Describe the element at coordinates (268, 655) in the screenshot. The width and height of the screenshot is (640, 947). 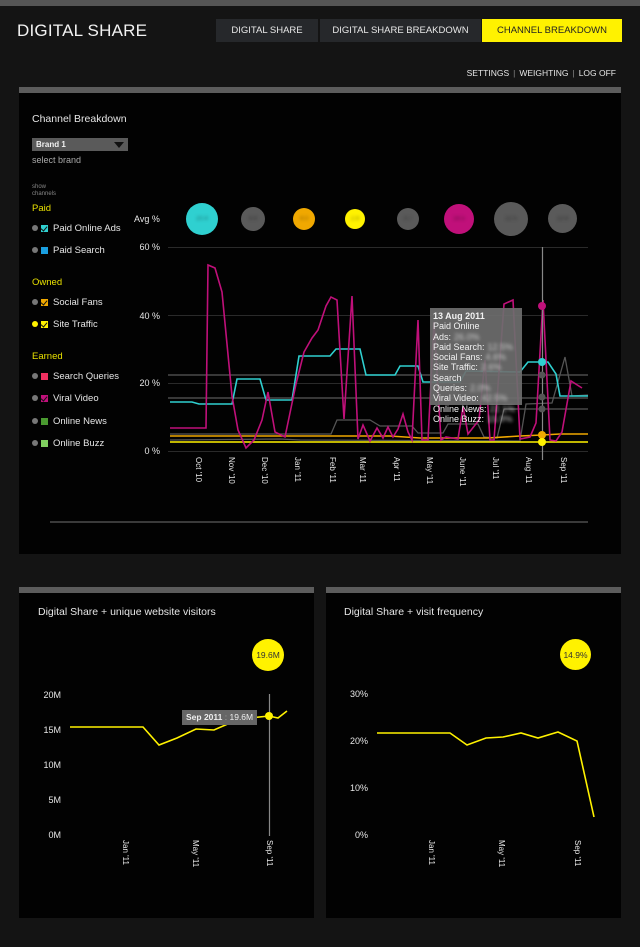
I see `visitors-highlight-bubble: 19.6M` at that location.